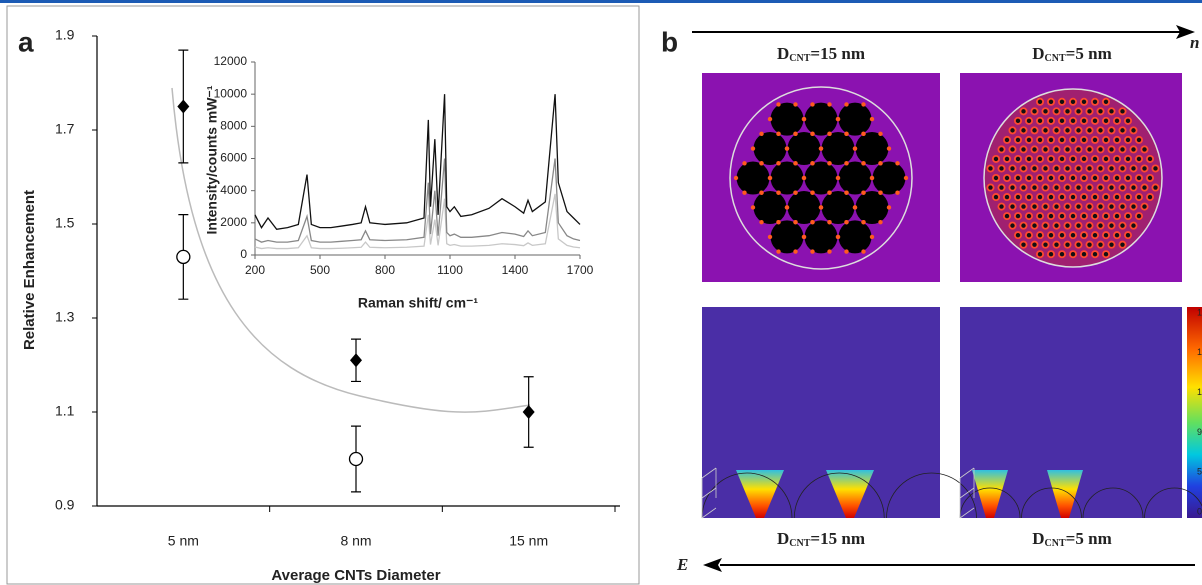  What do you see at coordinates (233, 158) in the screenshot?
I see `y-tick-label: 6000` at bounding box center [233, 158].